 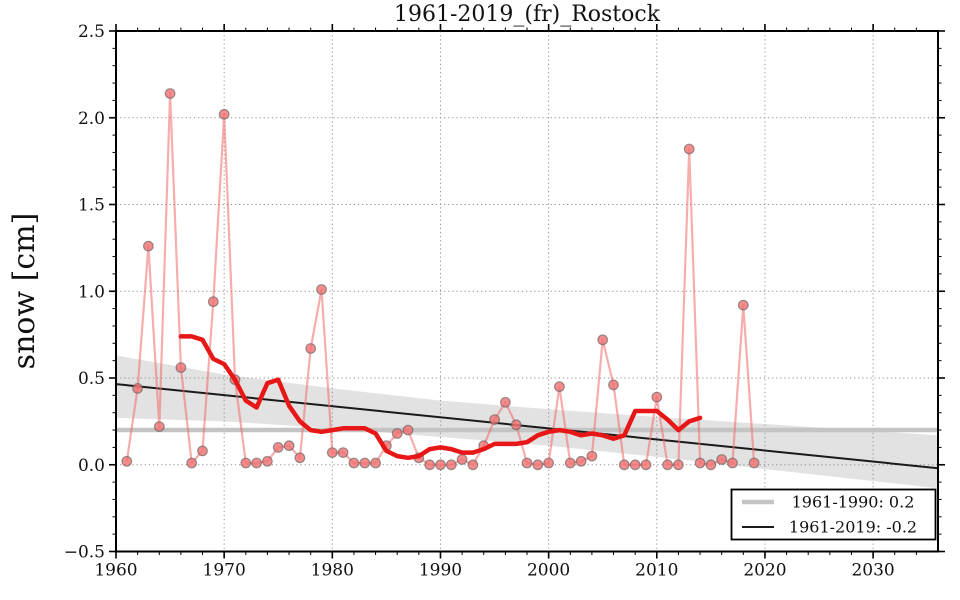 What do you see at coordinates (764, 571) in the screenshot?
I see `x-tick-label: 2020` at bounding box center [764, 571].